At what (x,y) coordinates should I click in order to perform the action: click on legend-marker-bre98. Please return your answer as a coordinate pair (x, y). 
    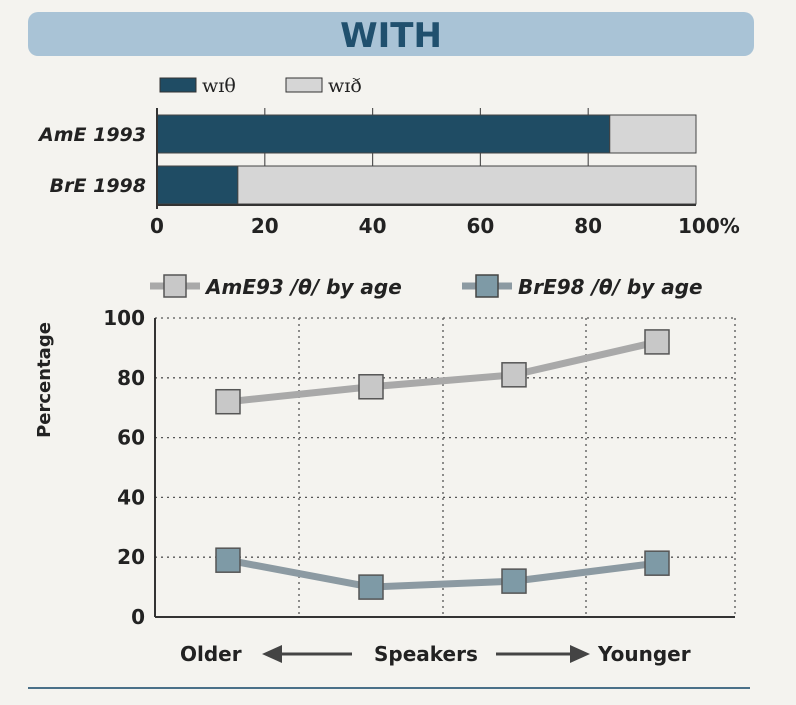
    Looking at the image, I should click on (487, 286).